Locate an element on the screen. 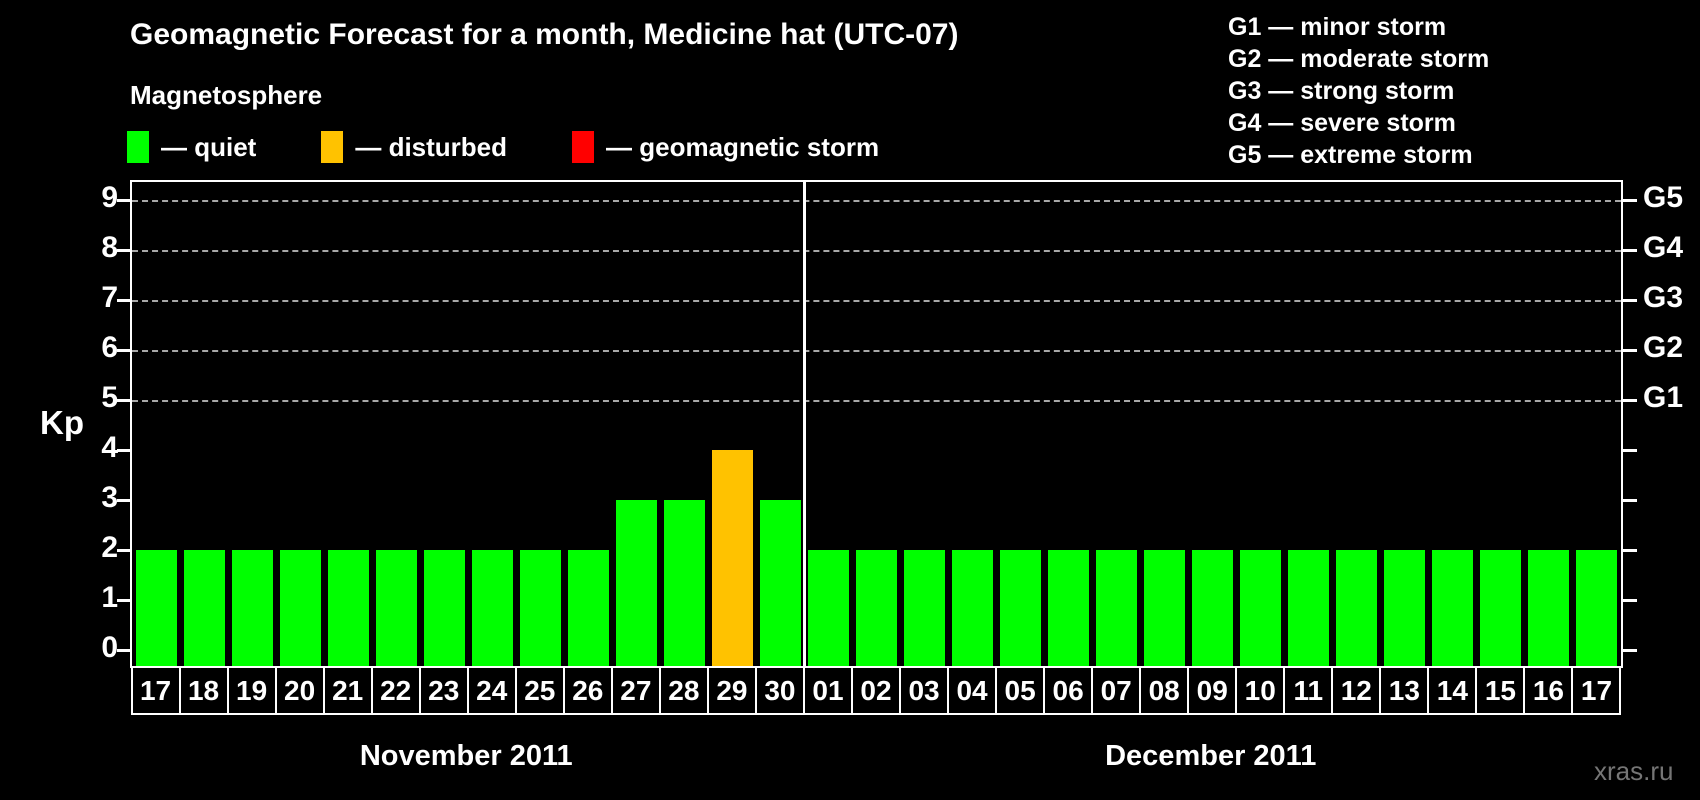 The height and width of the screenshot is (800, 1700). y-tick-label-6: 6 is located at coordinates (109, 347).